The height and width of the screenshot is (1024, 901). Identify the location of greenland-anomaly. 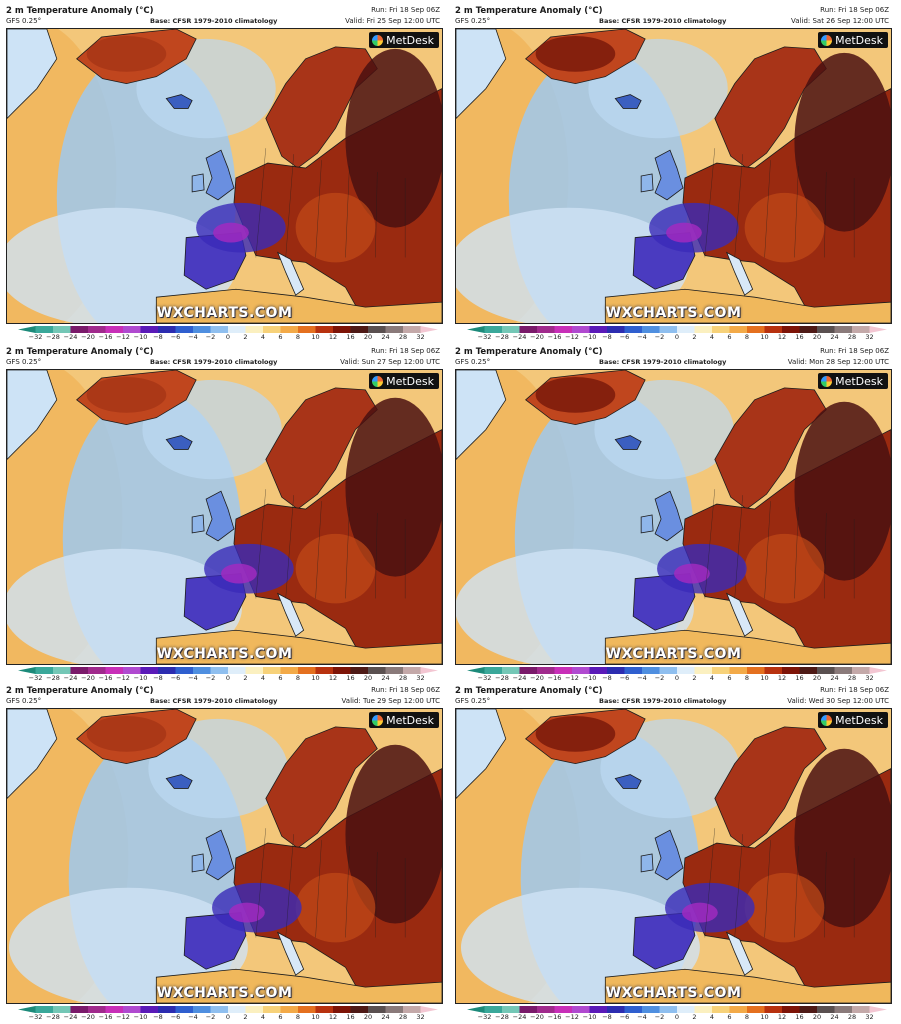
(126, 394).